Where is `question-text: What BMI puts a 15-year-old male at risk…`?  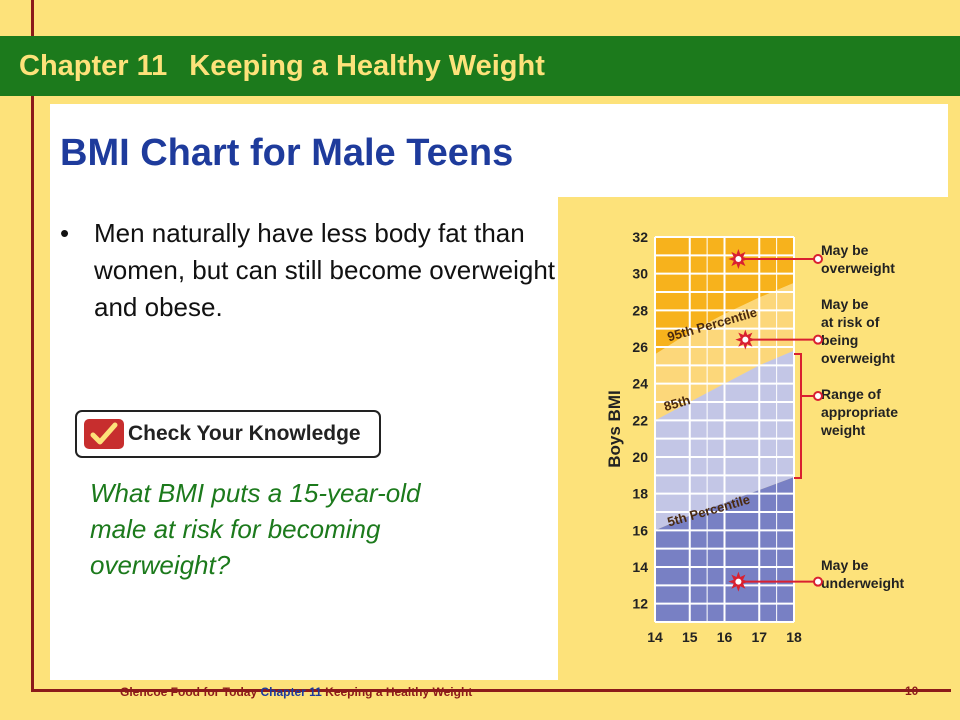 question-text: What BMI puts a 15-year-old male at risk… is located at coordinates (255, 529).